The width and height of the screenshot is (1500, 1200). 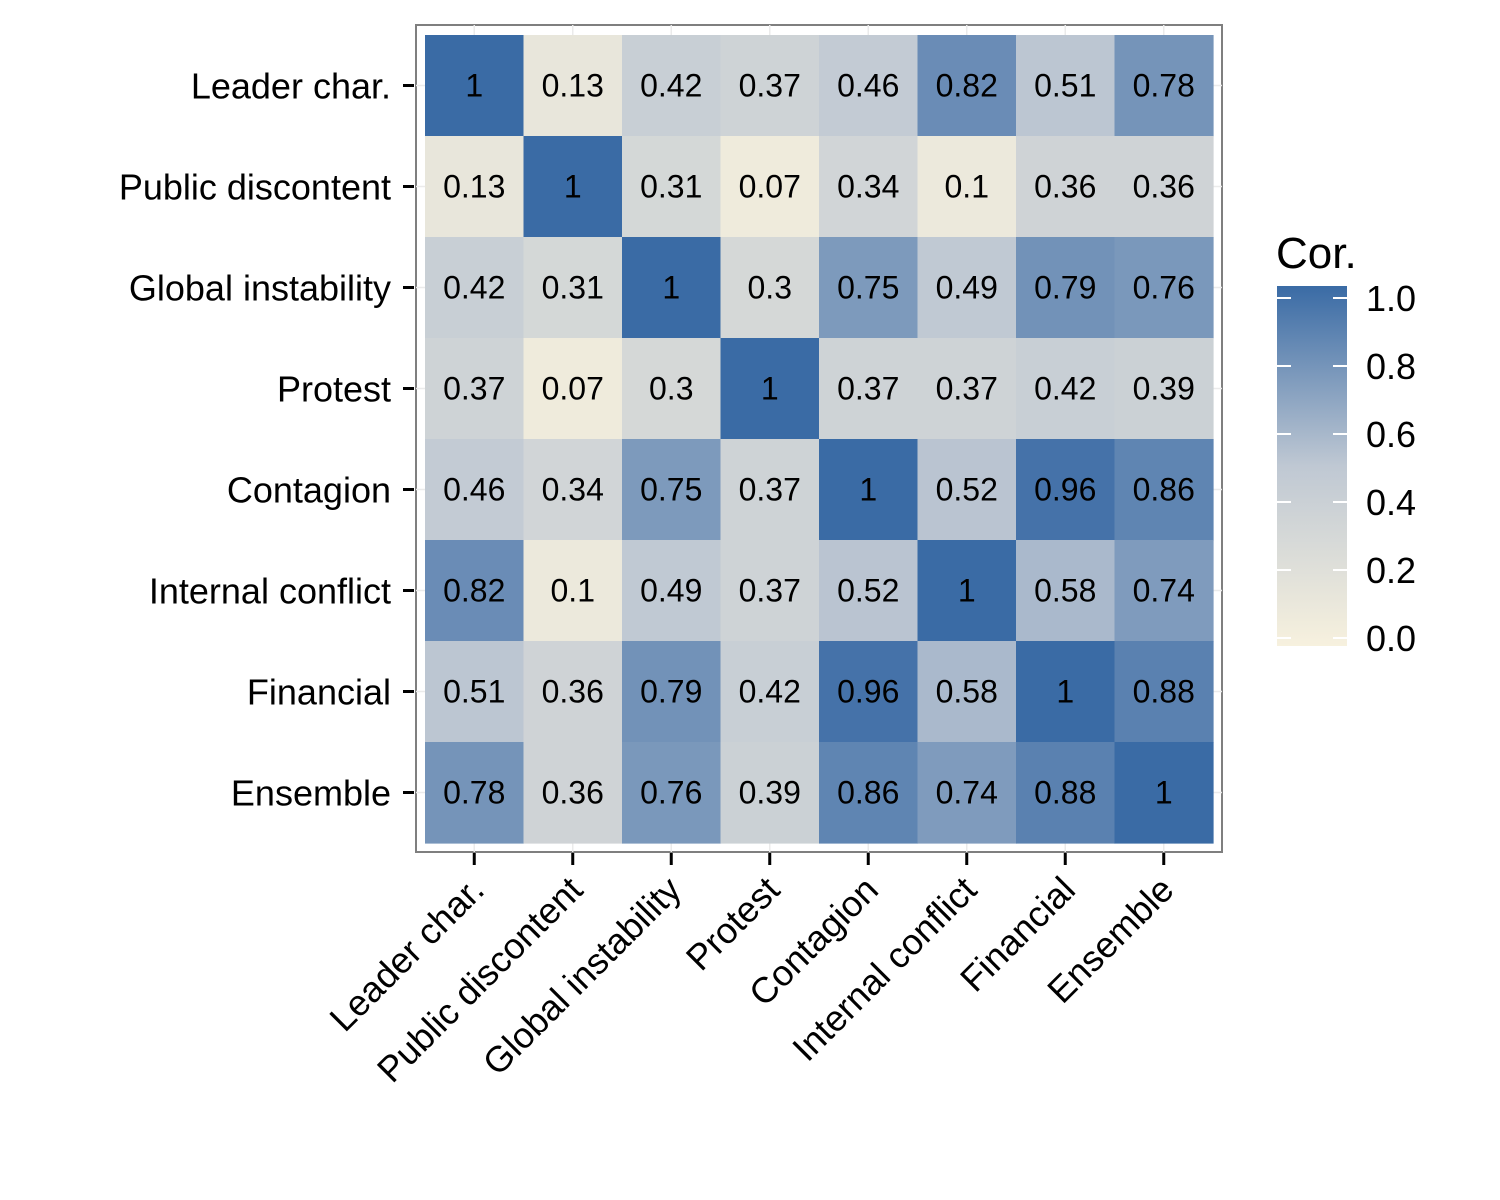 I want to click on y-tick-label: Leader char., so click(x=291, y=86).